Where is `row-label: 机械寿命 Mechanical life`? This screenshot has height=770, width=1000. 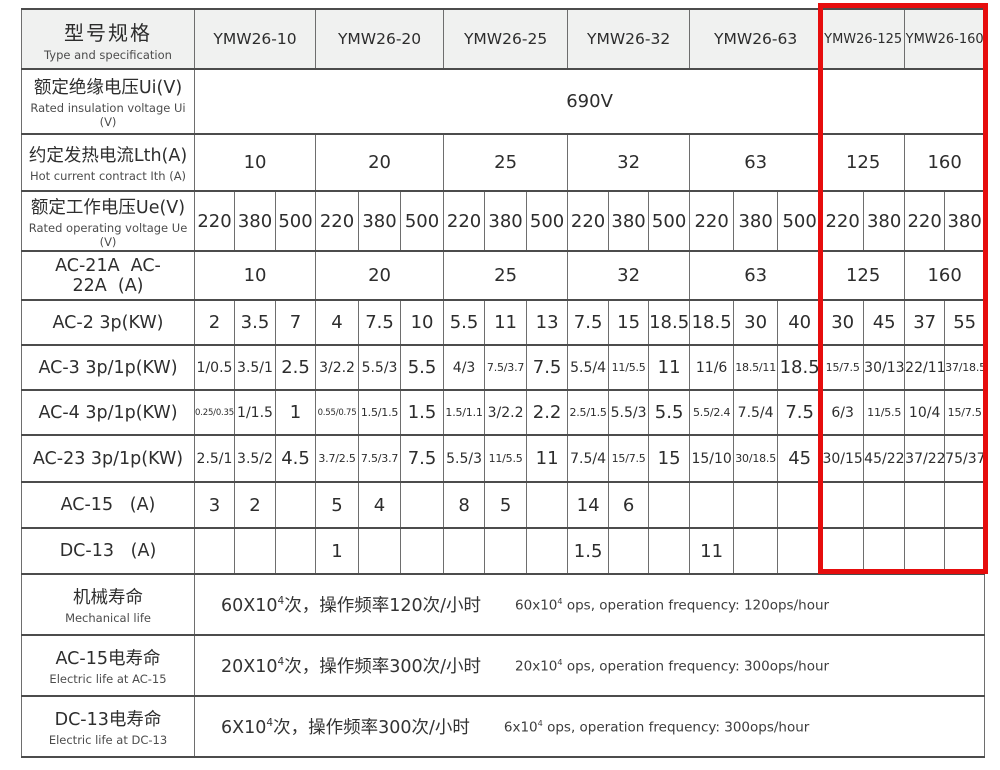
row-label: 机械寿命 Mechanical life is located at coordinates (108, 604).